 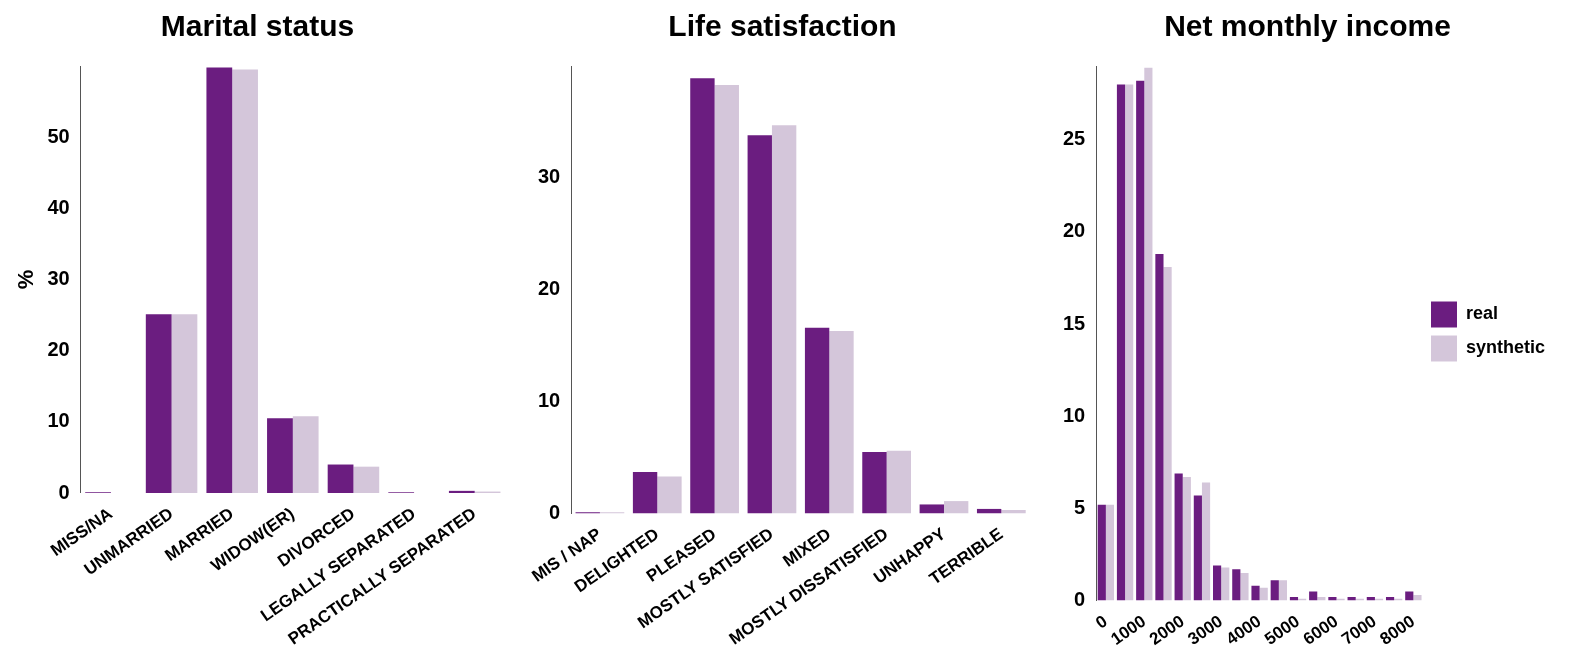 What do you see at coordinates (1080, 506) in the screenshot?
I see `y-tick-label: 5` at bounding box center [1080, 506].